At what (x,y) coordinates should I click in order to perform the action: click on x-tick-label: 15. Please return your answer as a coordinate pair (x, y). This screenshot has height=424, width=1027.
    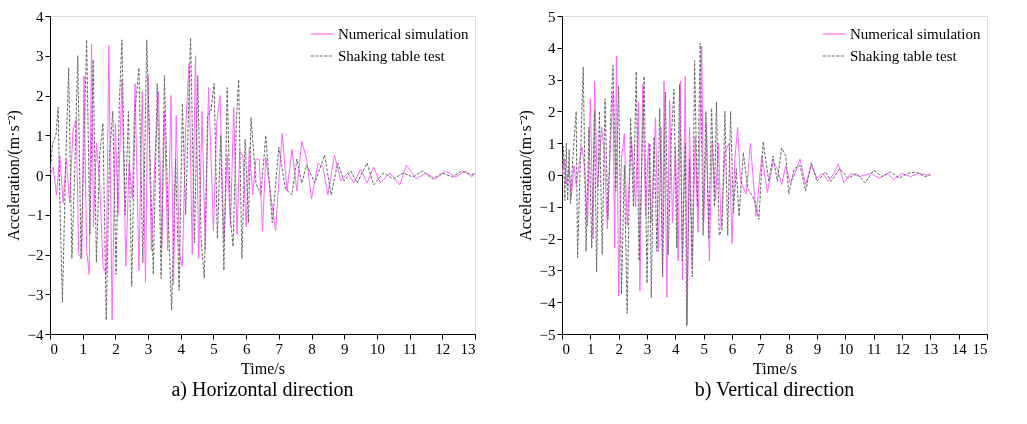
    Looking at the image, I should click on (980, 348).